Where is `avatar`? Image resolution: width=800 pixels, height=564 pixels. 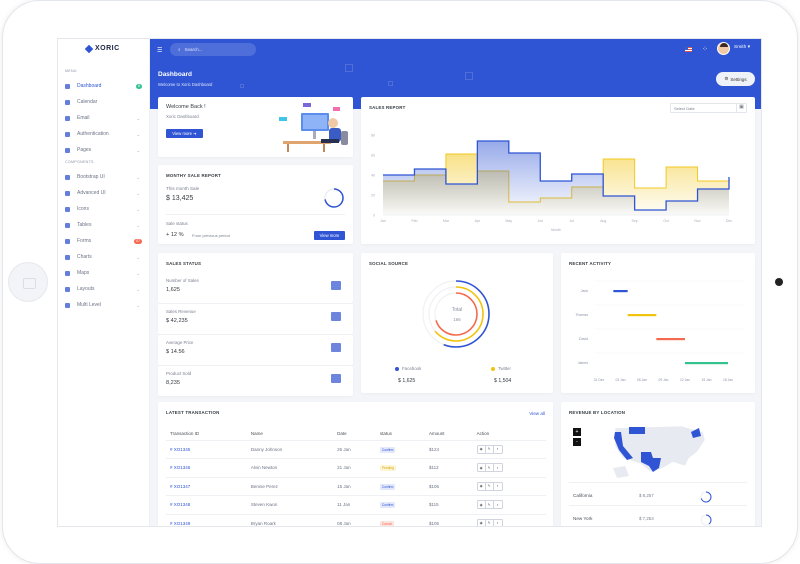
avatar is located at coordinates (723, 48).